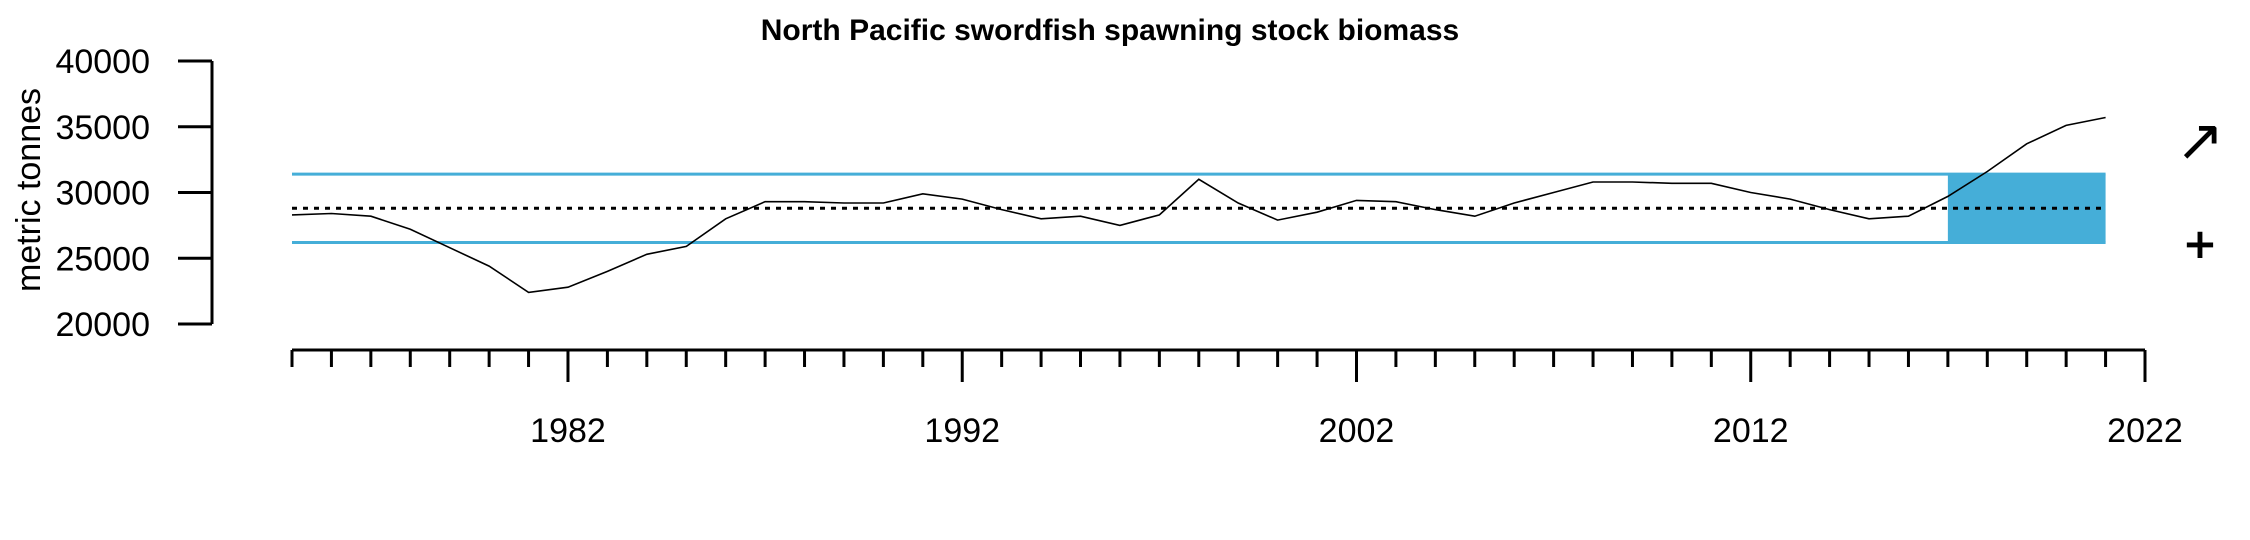 This screenshot has height=540, width=2250. Describe the element at coordinates (102, 325) in the screenshot. I see `y-tick-label: 20000` at that location.